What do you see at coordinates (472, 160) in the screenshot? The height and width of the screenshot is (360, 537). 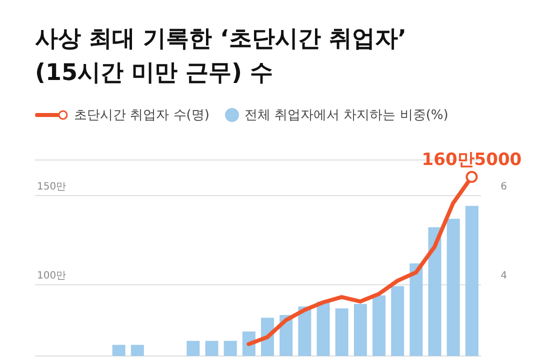 I see `annotation: 160만5000` at bounding box center [472, 160].